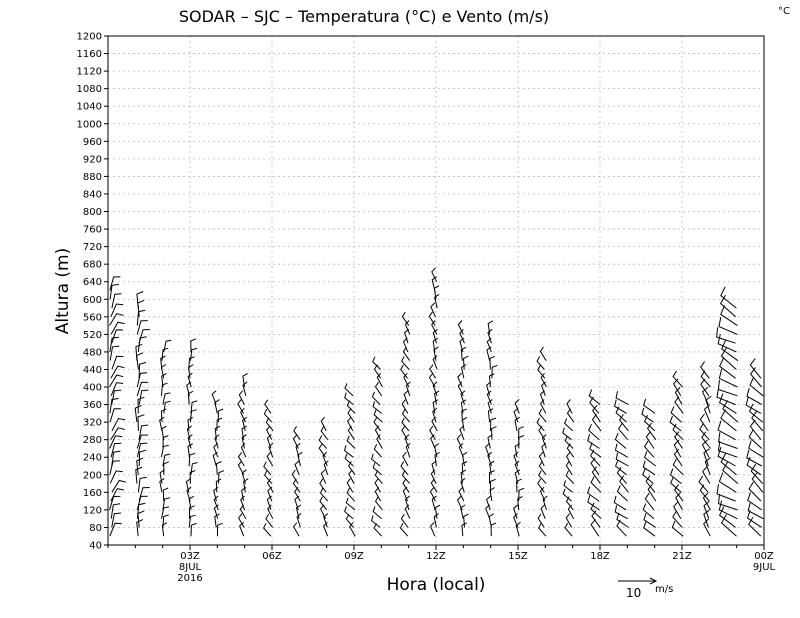  Describe the element at coordinates (764, 567) in the screenshot. I see `x-tick-date: 9JUL` at that location.